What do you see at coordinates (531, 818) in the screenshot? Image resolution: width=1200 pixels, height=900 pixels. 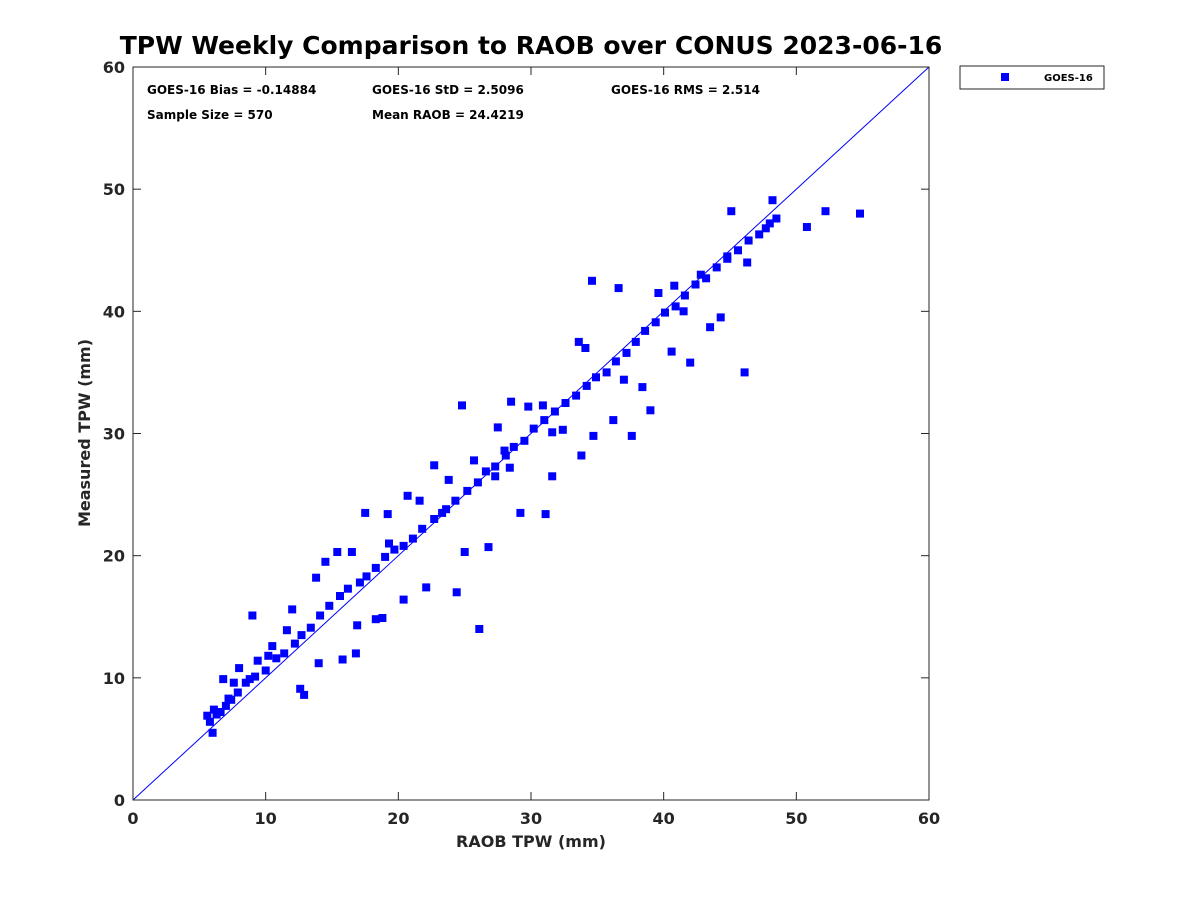 I see `x-tick-label: 30` at bounding box center [531, 818].